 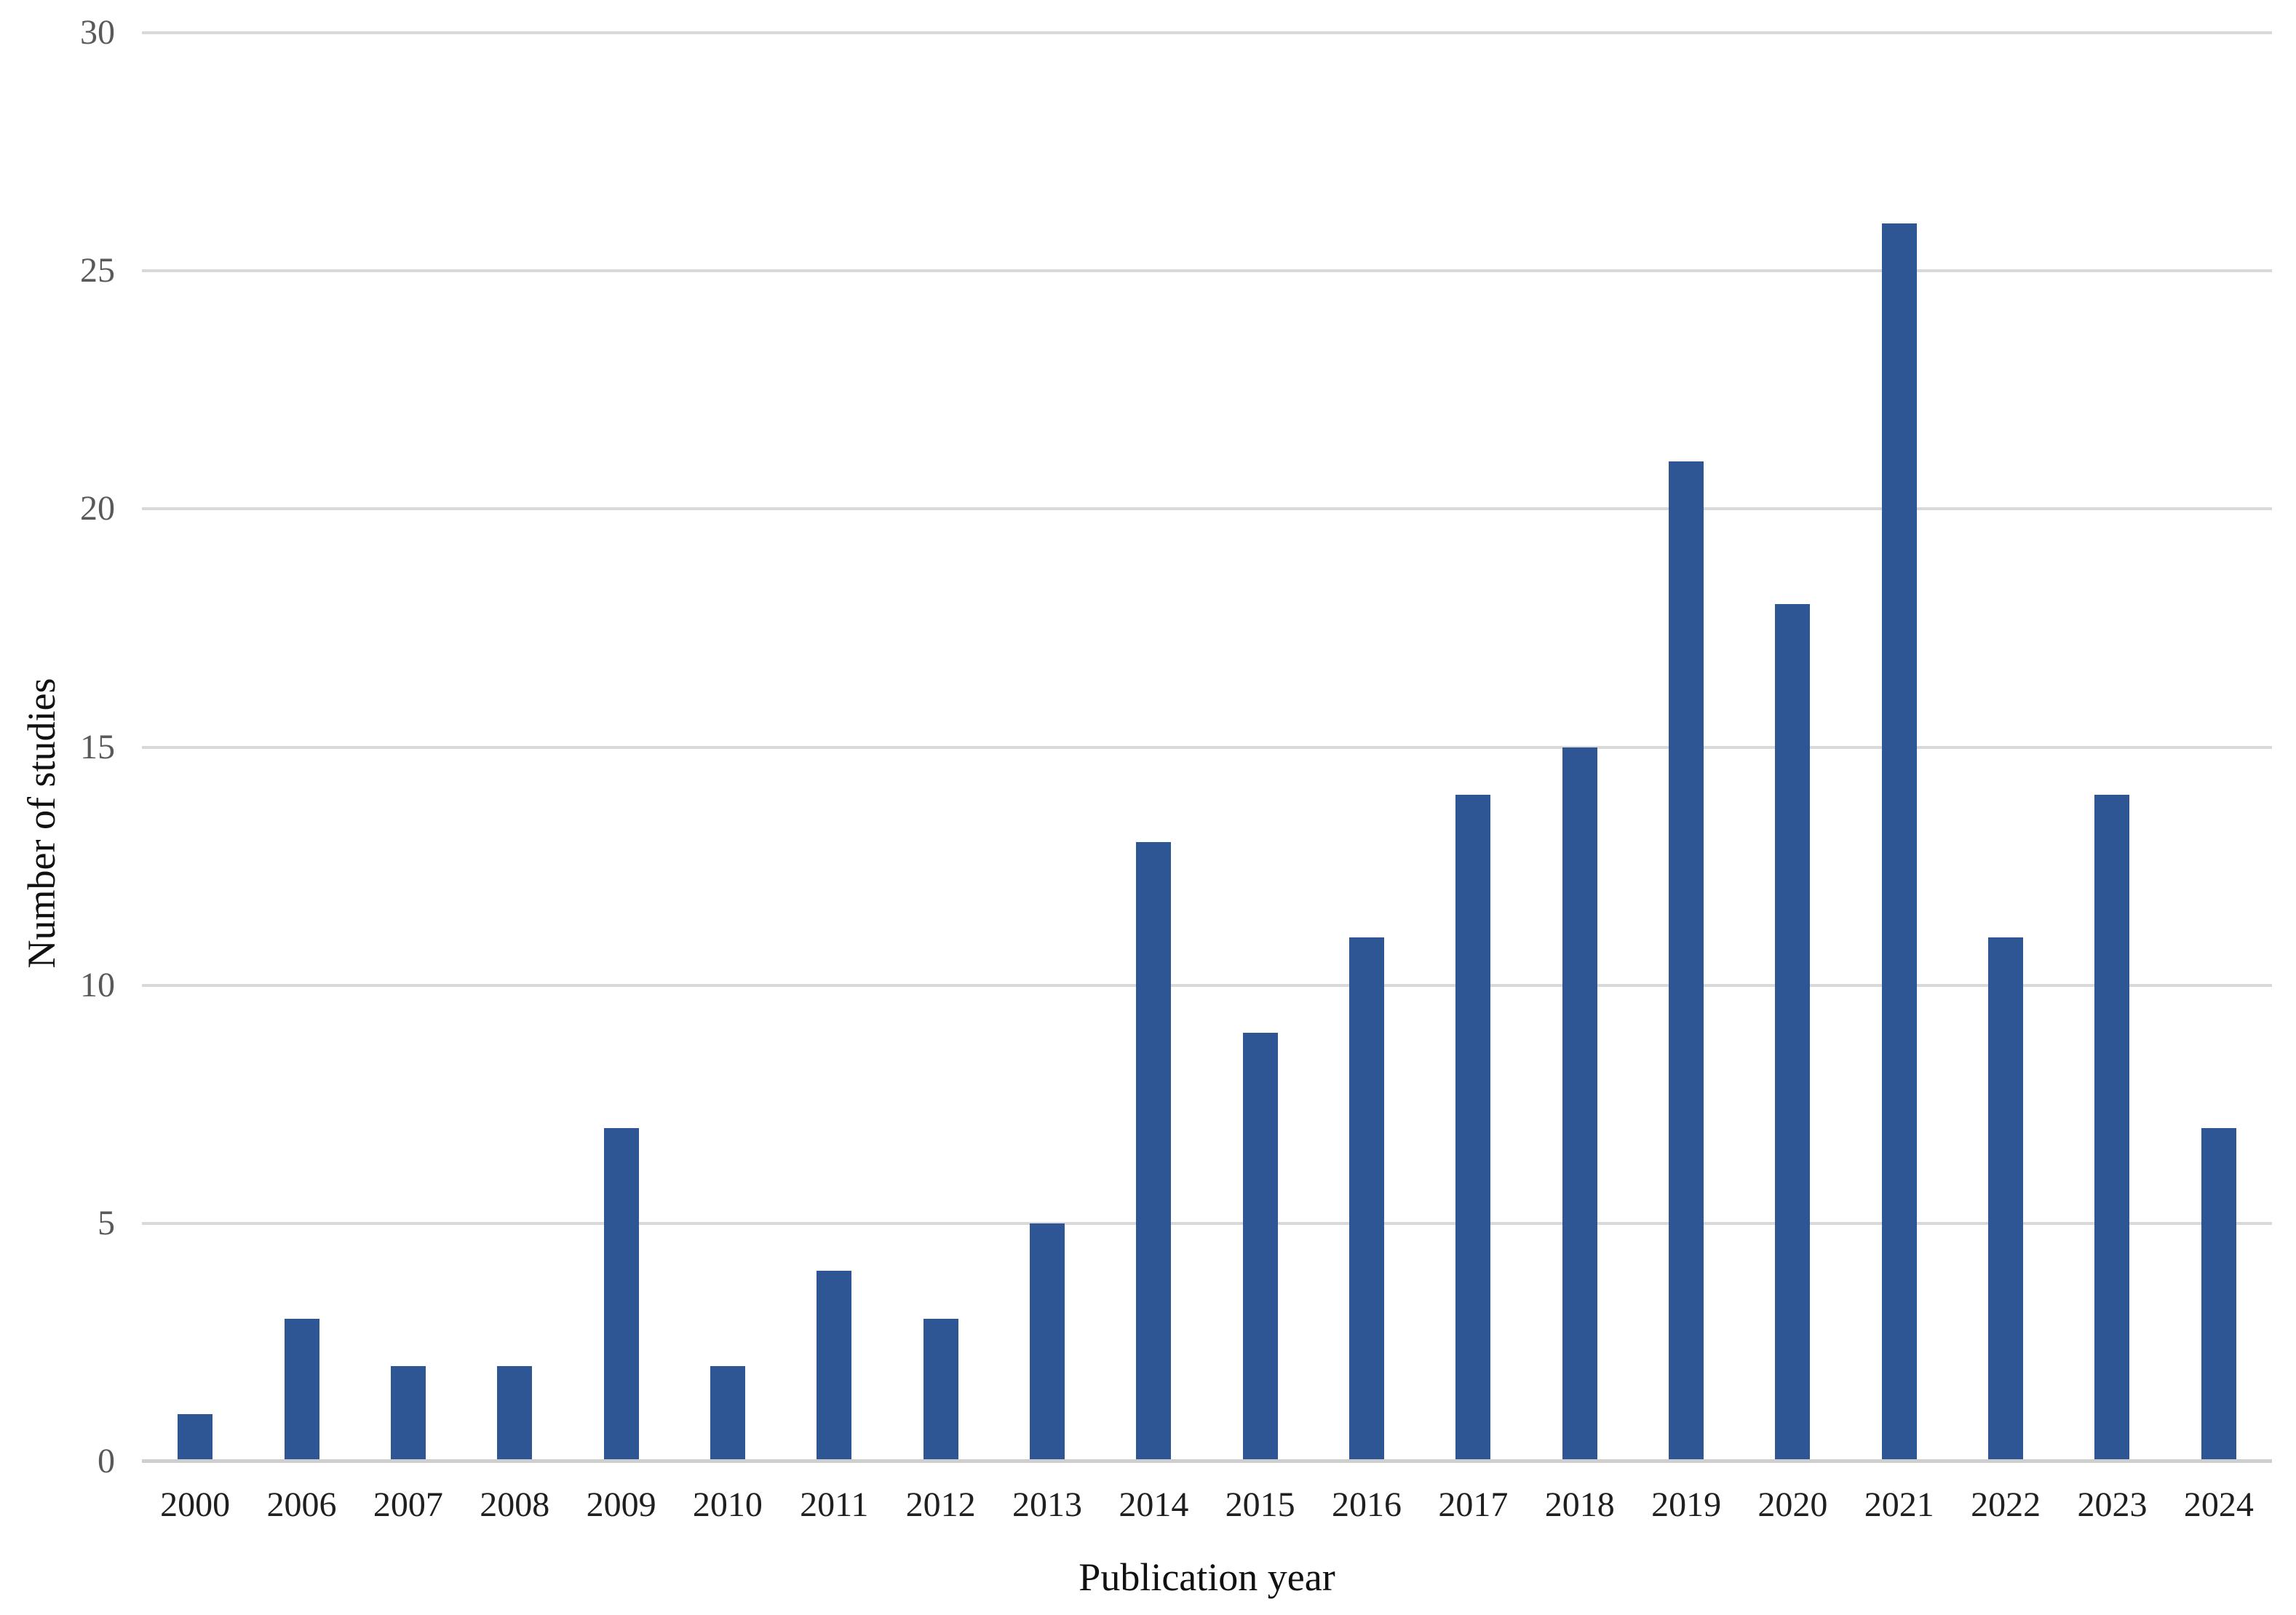 I want to click on x-tick-label: 2007, so click(x=408, y=1504).